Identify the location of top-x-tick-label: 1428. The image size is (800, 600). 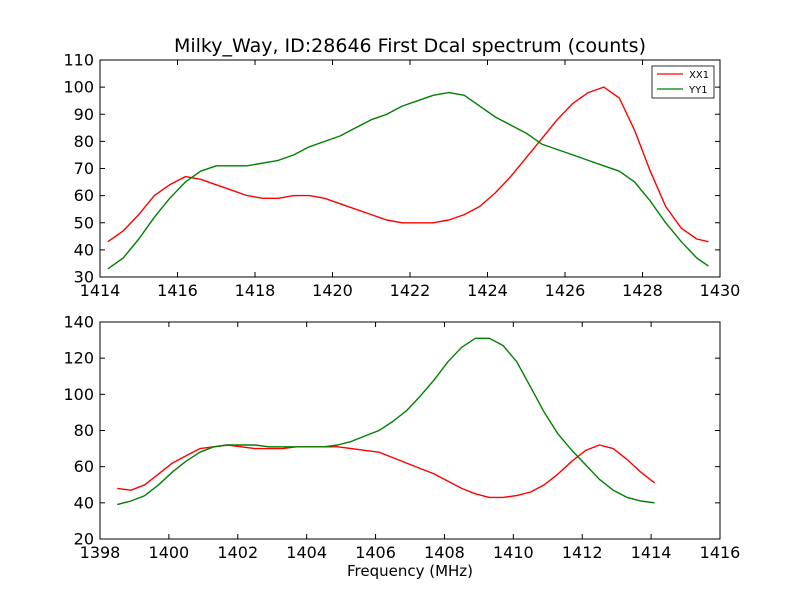
(642, 290).